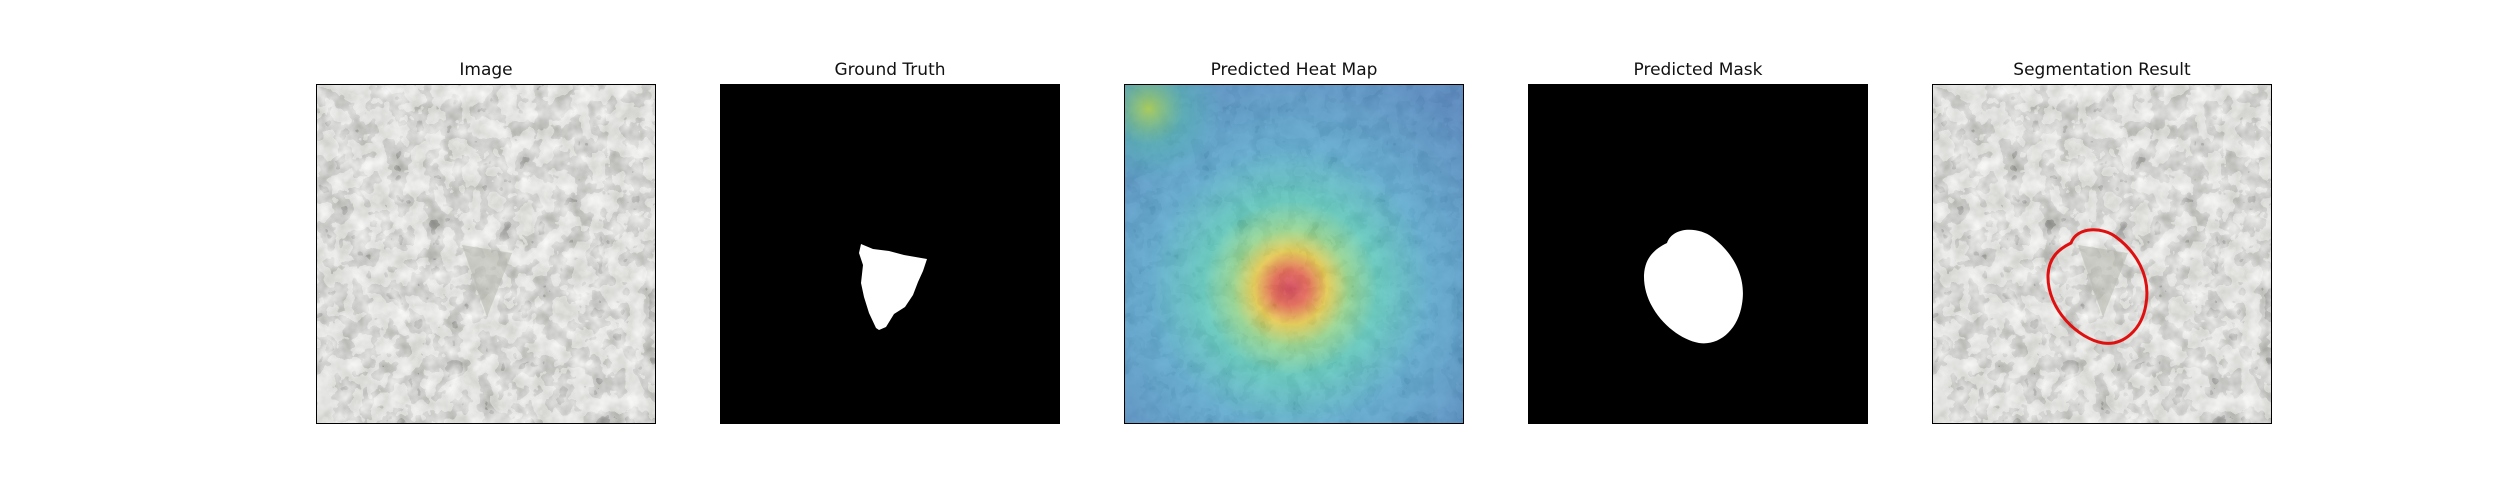 Image resolution: width=2500 pixels, height=500 pixels. I want to click on panel-title-heatmap: Predicted Heat Map, so click(1294, 70).